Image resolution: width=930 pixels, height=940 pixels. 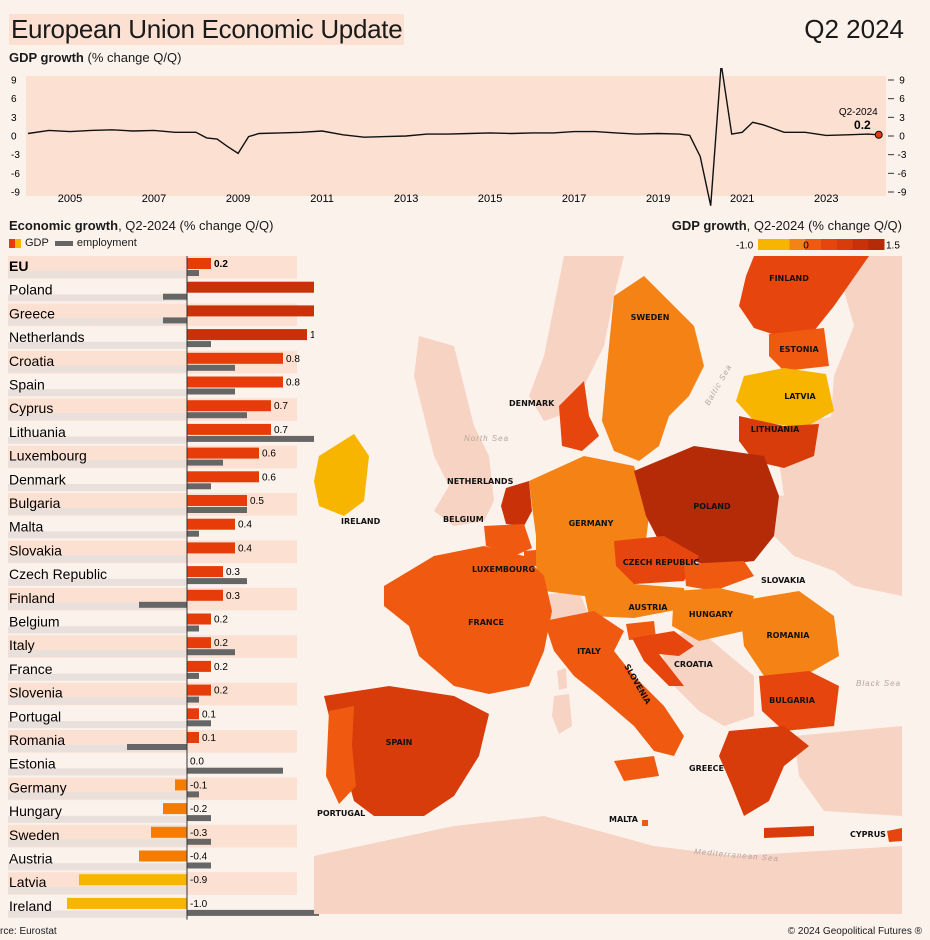 What do you see at coordinates (663, 658) in the screenshot?
I see `map-croatia` at bounding box center [663, 658].